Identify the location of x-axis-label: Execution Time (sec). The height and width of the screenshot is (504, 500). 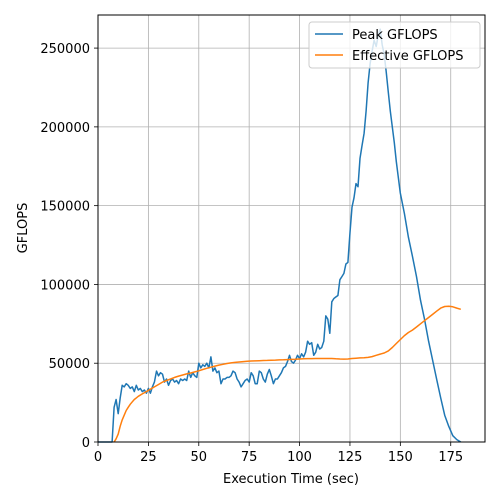
(291, 479).